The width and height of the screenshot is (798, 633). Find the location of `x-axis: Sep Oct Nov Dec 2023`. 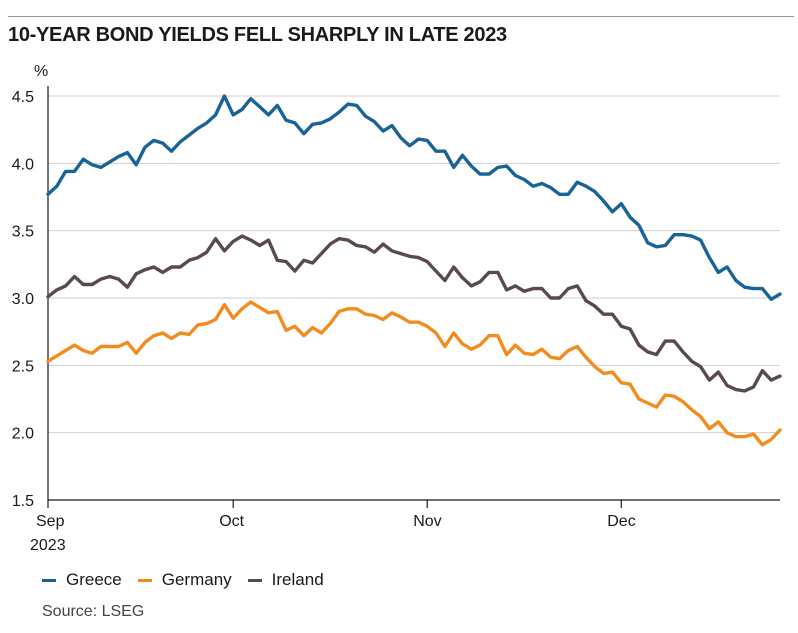

x-axis: Sep Oct Nov Dec 2023 is located at coordinates (405, 526).